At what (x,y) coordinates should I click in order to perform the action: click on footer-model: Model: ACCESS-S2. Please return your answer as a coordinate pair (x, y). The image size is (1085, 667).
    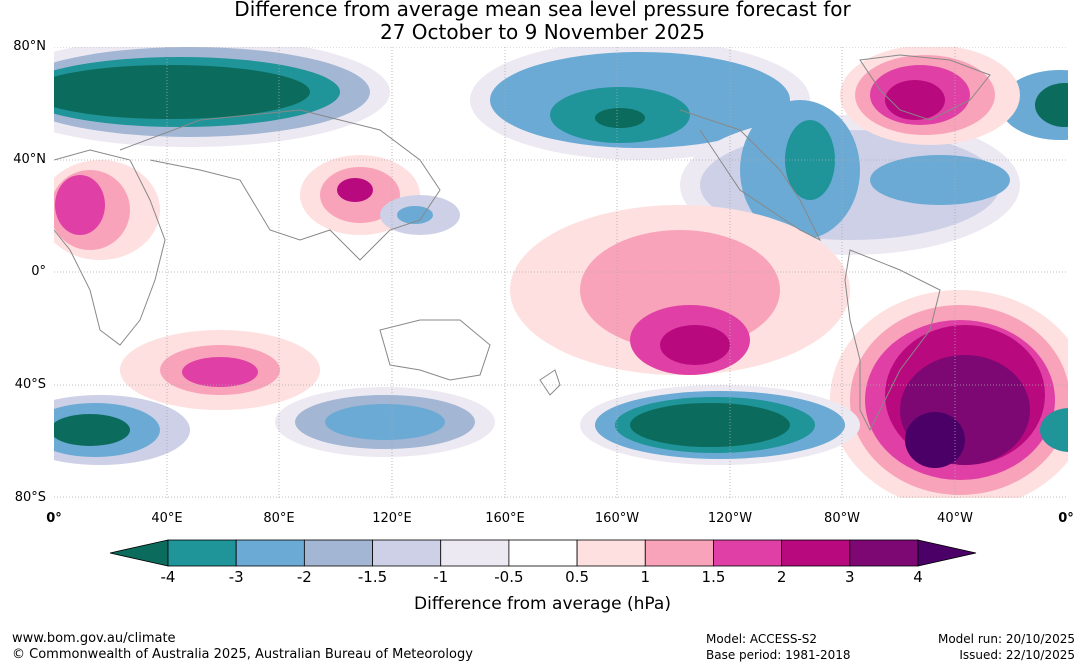
    Looking at the image, I should click on (762, 639).